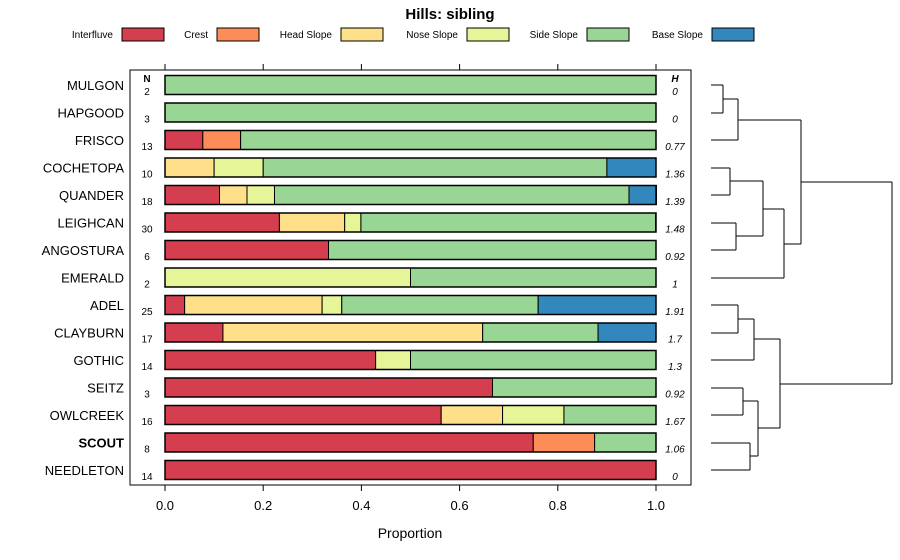 Image resolution: width=900 pixels, height=560 pixels. I want to click on h-value: 1.3, so click(675, 367).